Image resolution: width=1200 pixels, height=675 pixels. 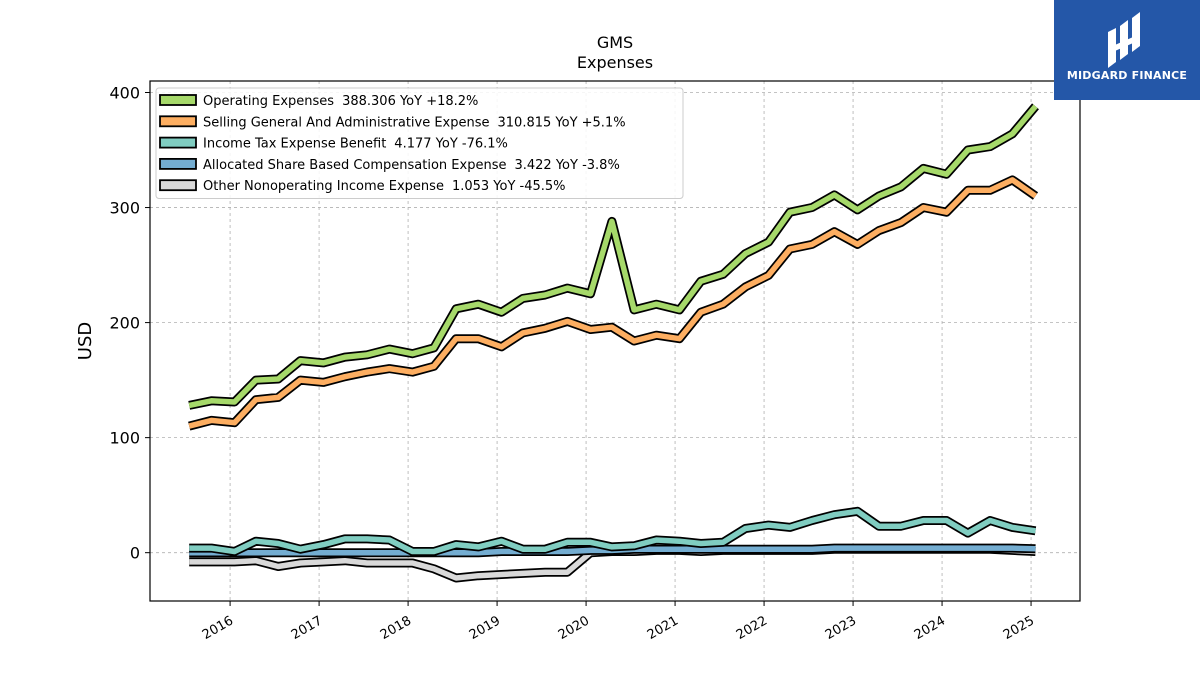 What do you see at coordinates (85, 341) in the screenshot?
I see `y-axis-label: USD` at bounding box center [85, 341].